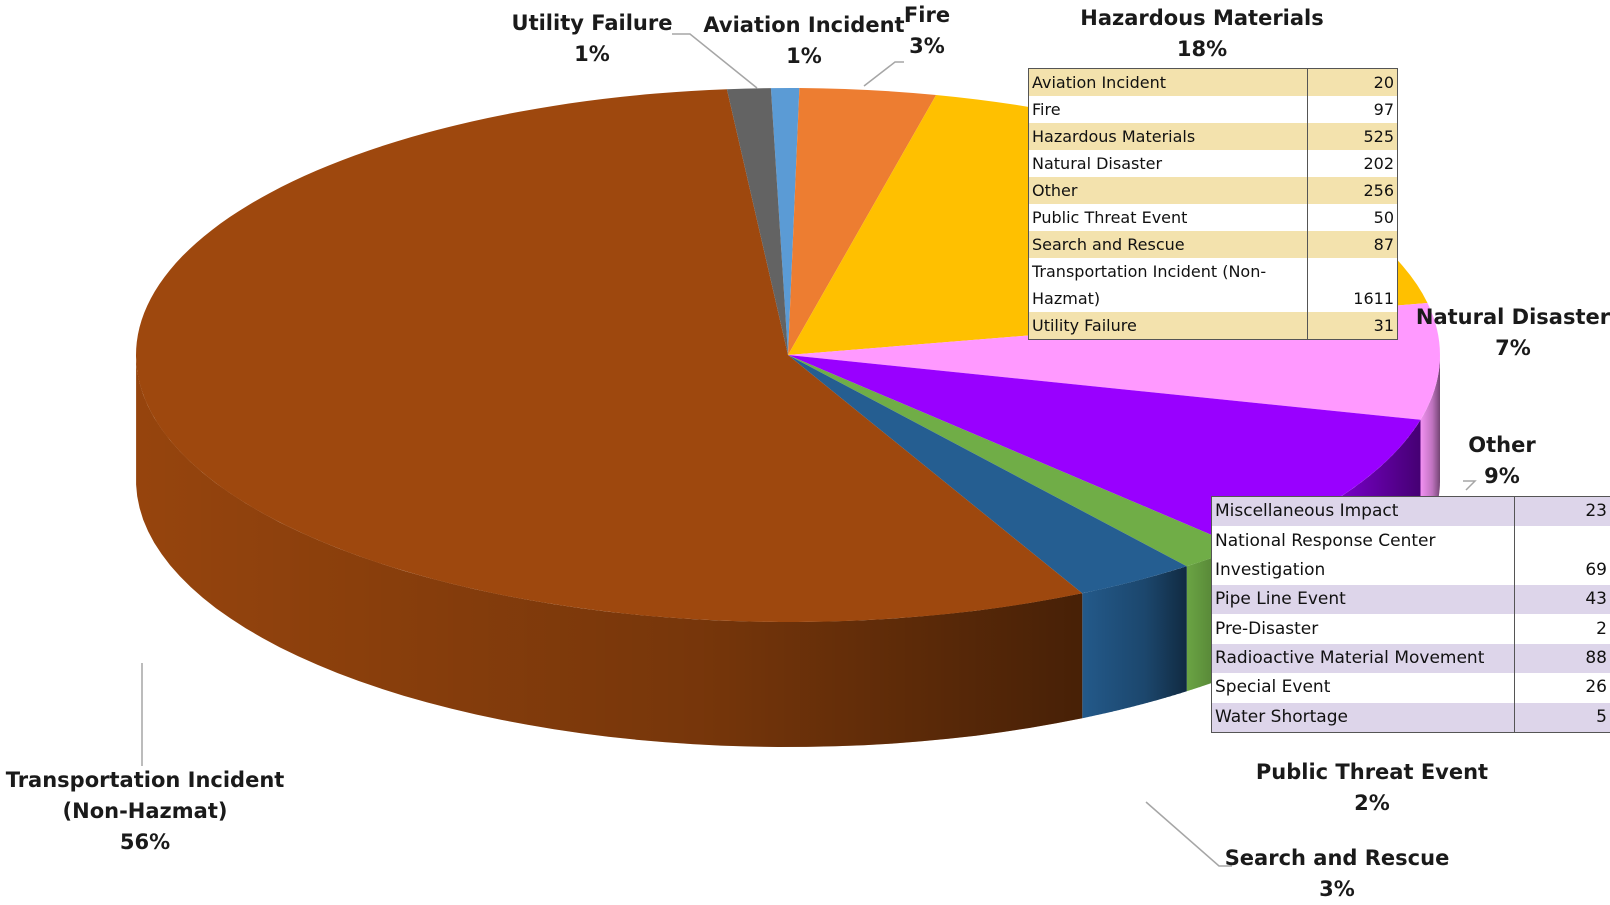  What do you see at coordinates (1168, 217) in the screenshot?
I see `table-cell-name: Public Threat Event` at bounding box center [1168, 217].